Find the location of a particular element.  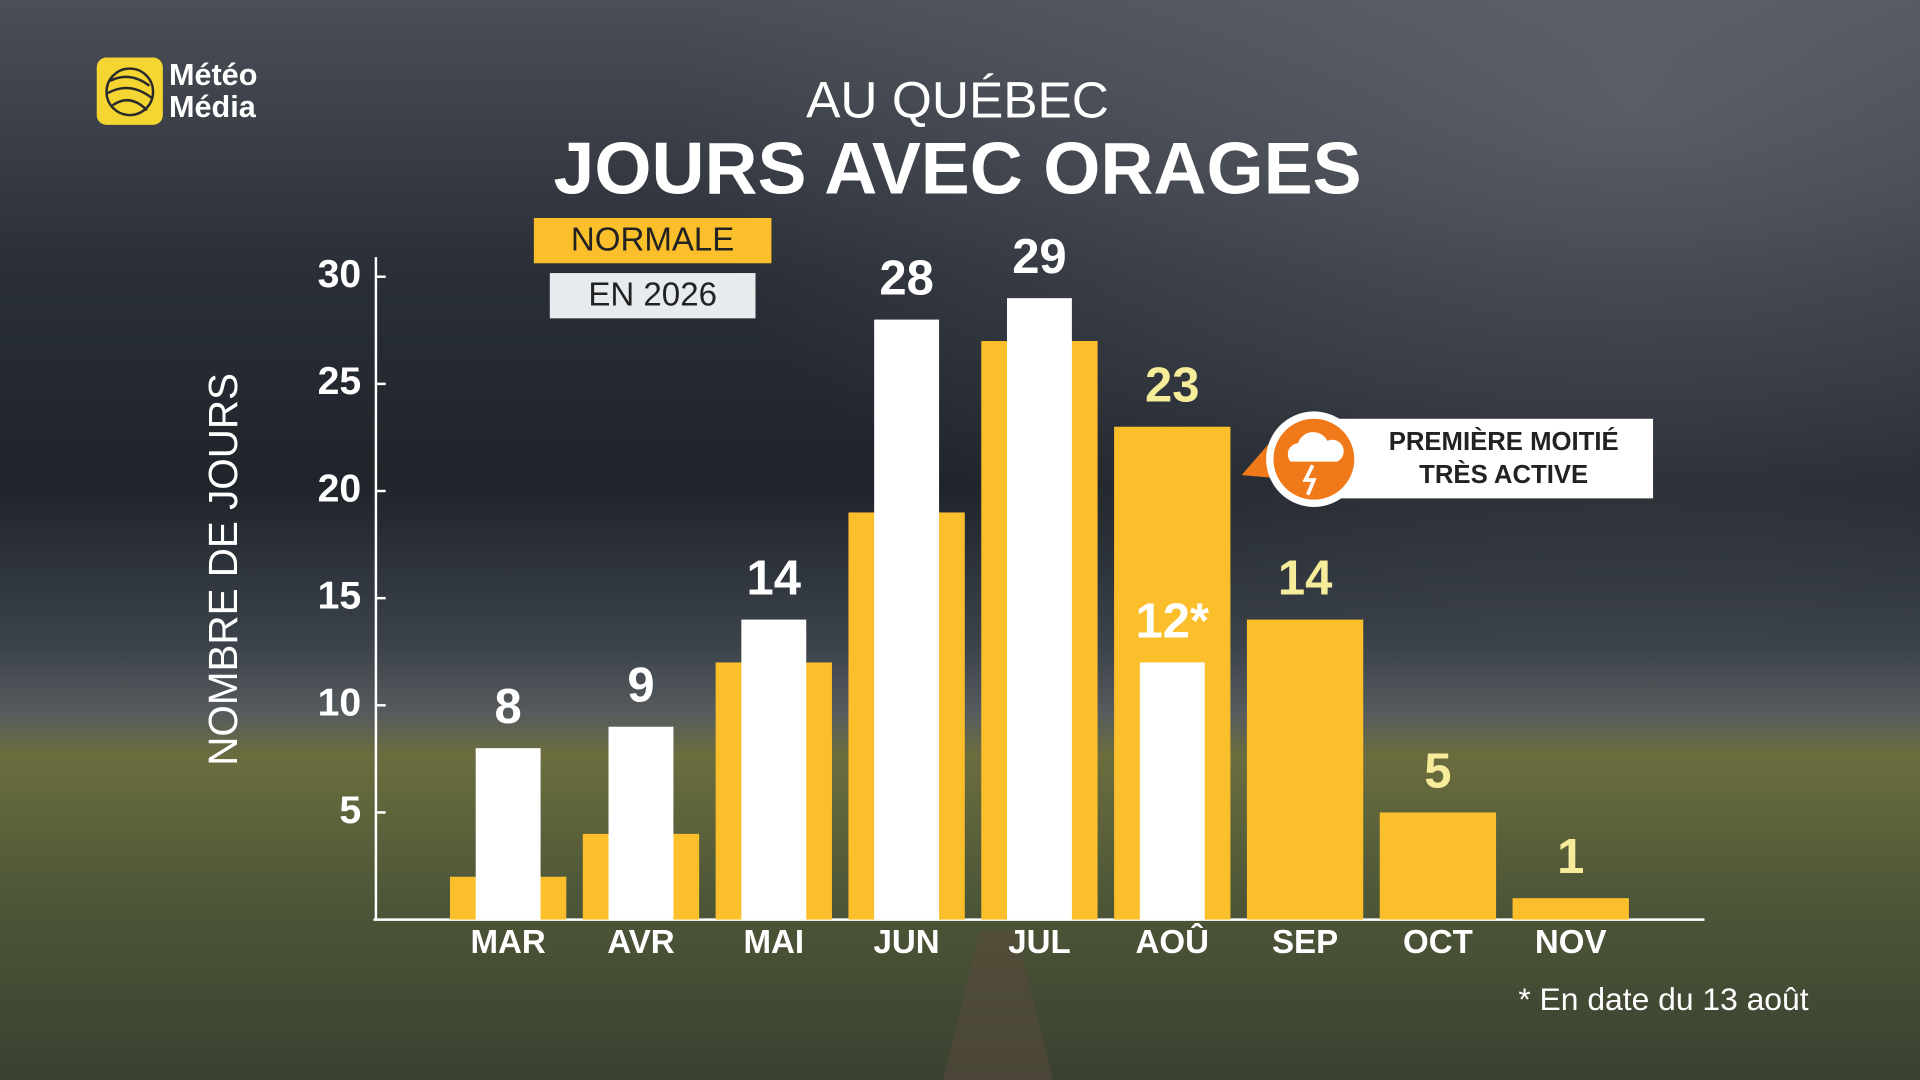

chart-subtitle: AU QUÉBEC is located at coordinates (957, 100).